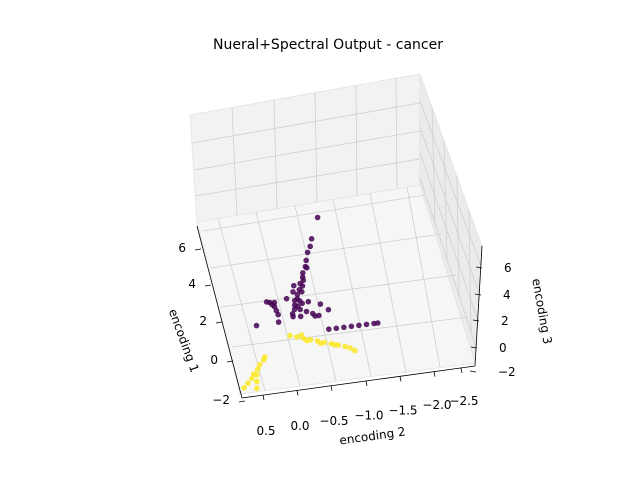  What do you see at coordinates (221, 400) in the screenshot?
I see `x-tick-label: −2` at bounding box center [221, 400].